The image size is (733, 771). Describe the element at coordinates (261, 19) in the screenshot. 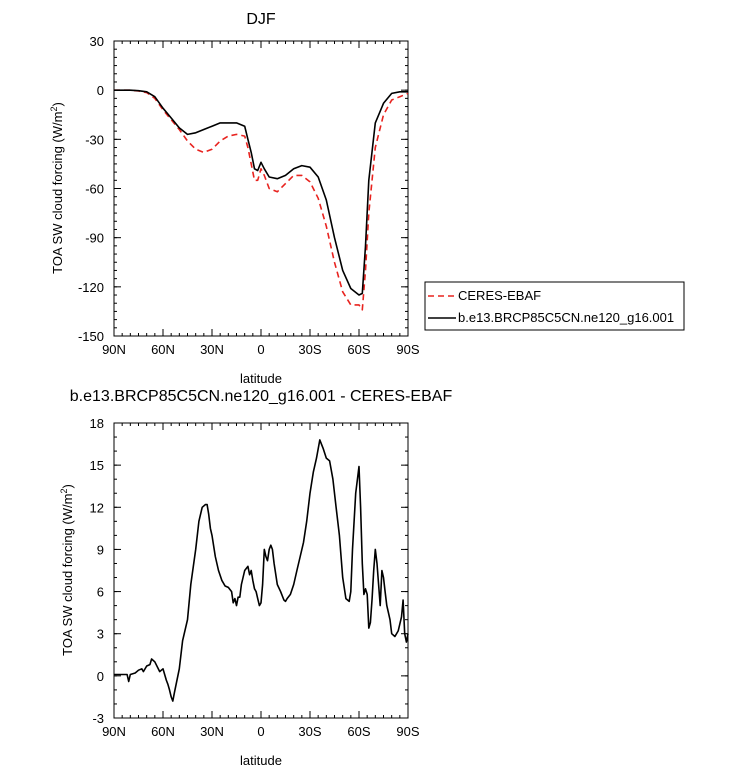

I see `chart-title: DJF` at that location.